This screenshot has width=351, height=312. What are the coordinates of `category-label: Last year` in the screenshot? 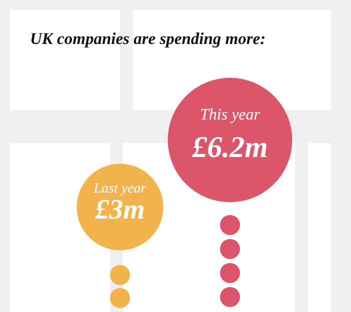 It's located at (119, 189).